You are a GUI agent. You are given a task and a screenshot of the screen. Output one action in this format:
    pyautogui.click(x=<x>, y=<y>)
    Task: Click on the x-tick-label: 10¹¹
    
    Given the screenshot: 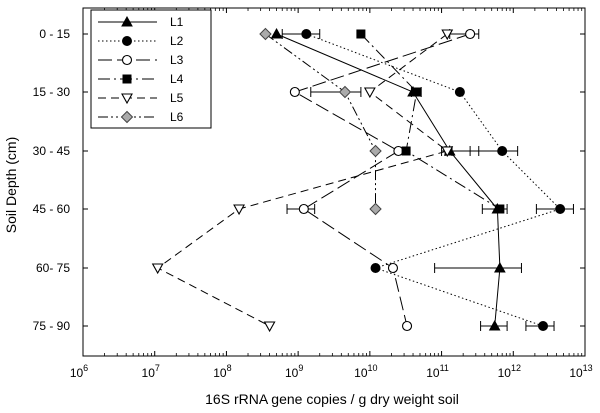 What is the action you would take?
    pyautogui.click(x=437, y=371)
    